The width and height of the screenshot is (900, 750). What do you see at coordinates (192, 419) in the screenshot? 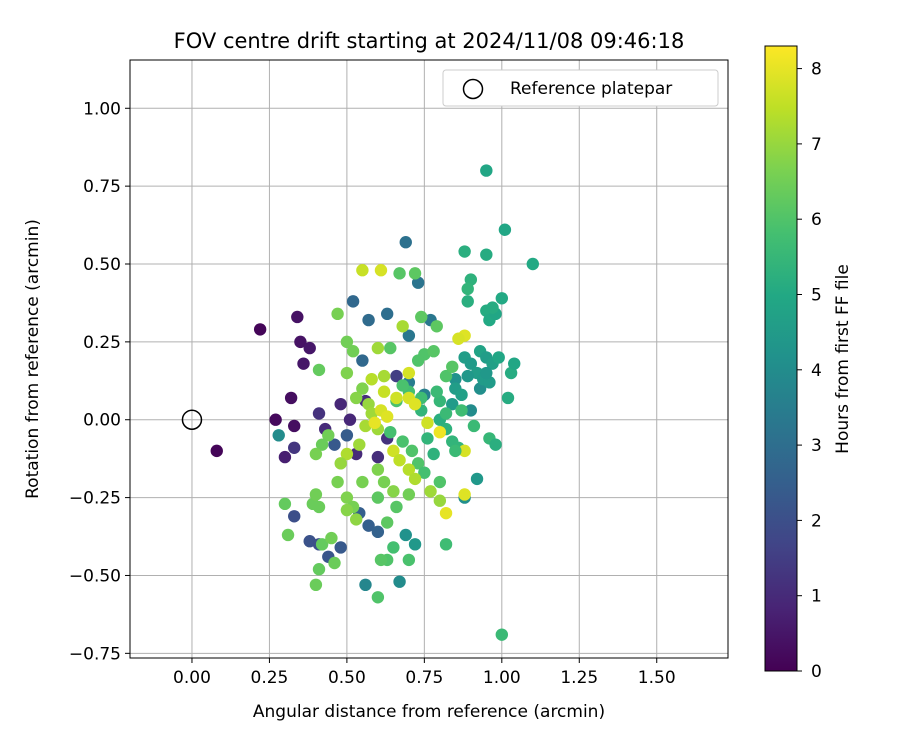
I see `reference-marker` at bounding box center [192, 419].